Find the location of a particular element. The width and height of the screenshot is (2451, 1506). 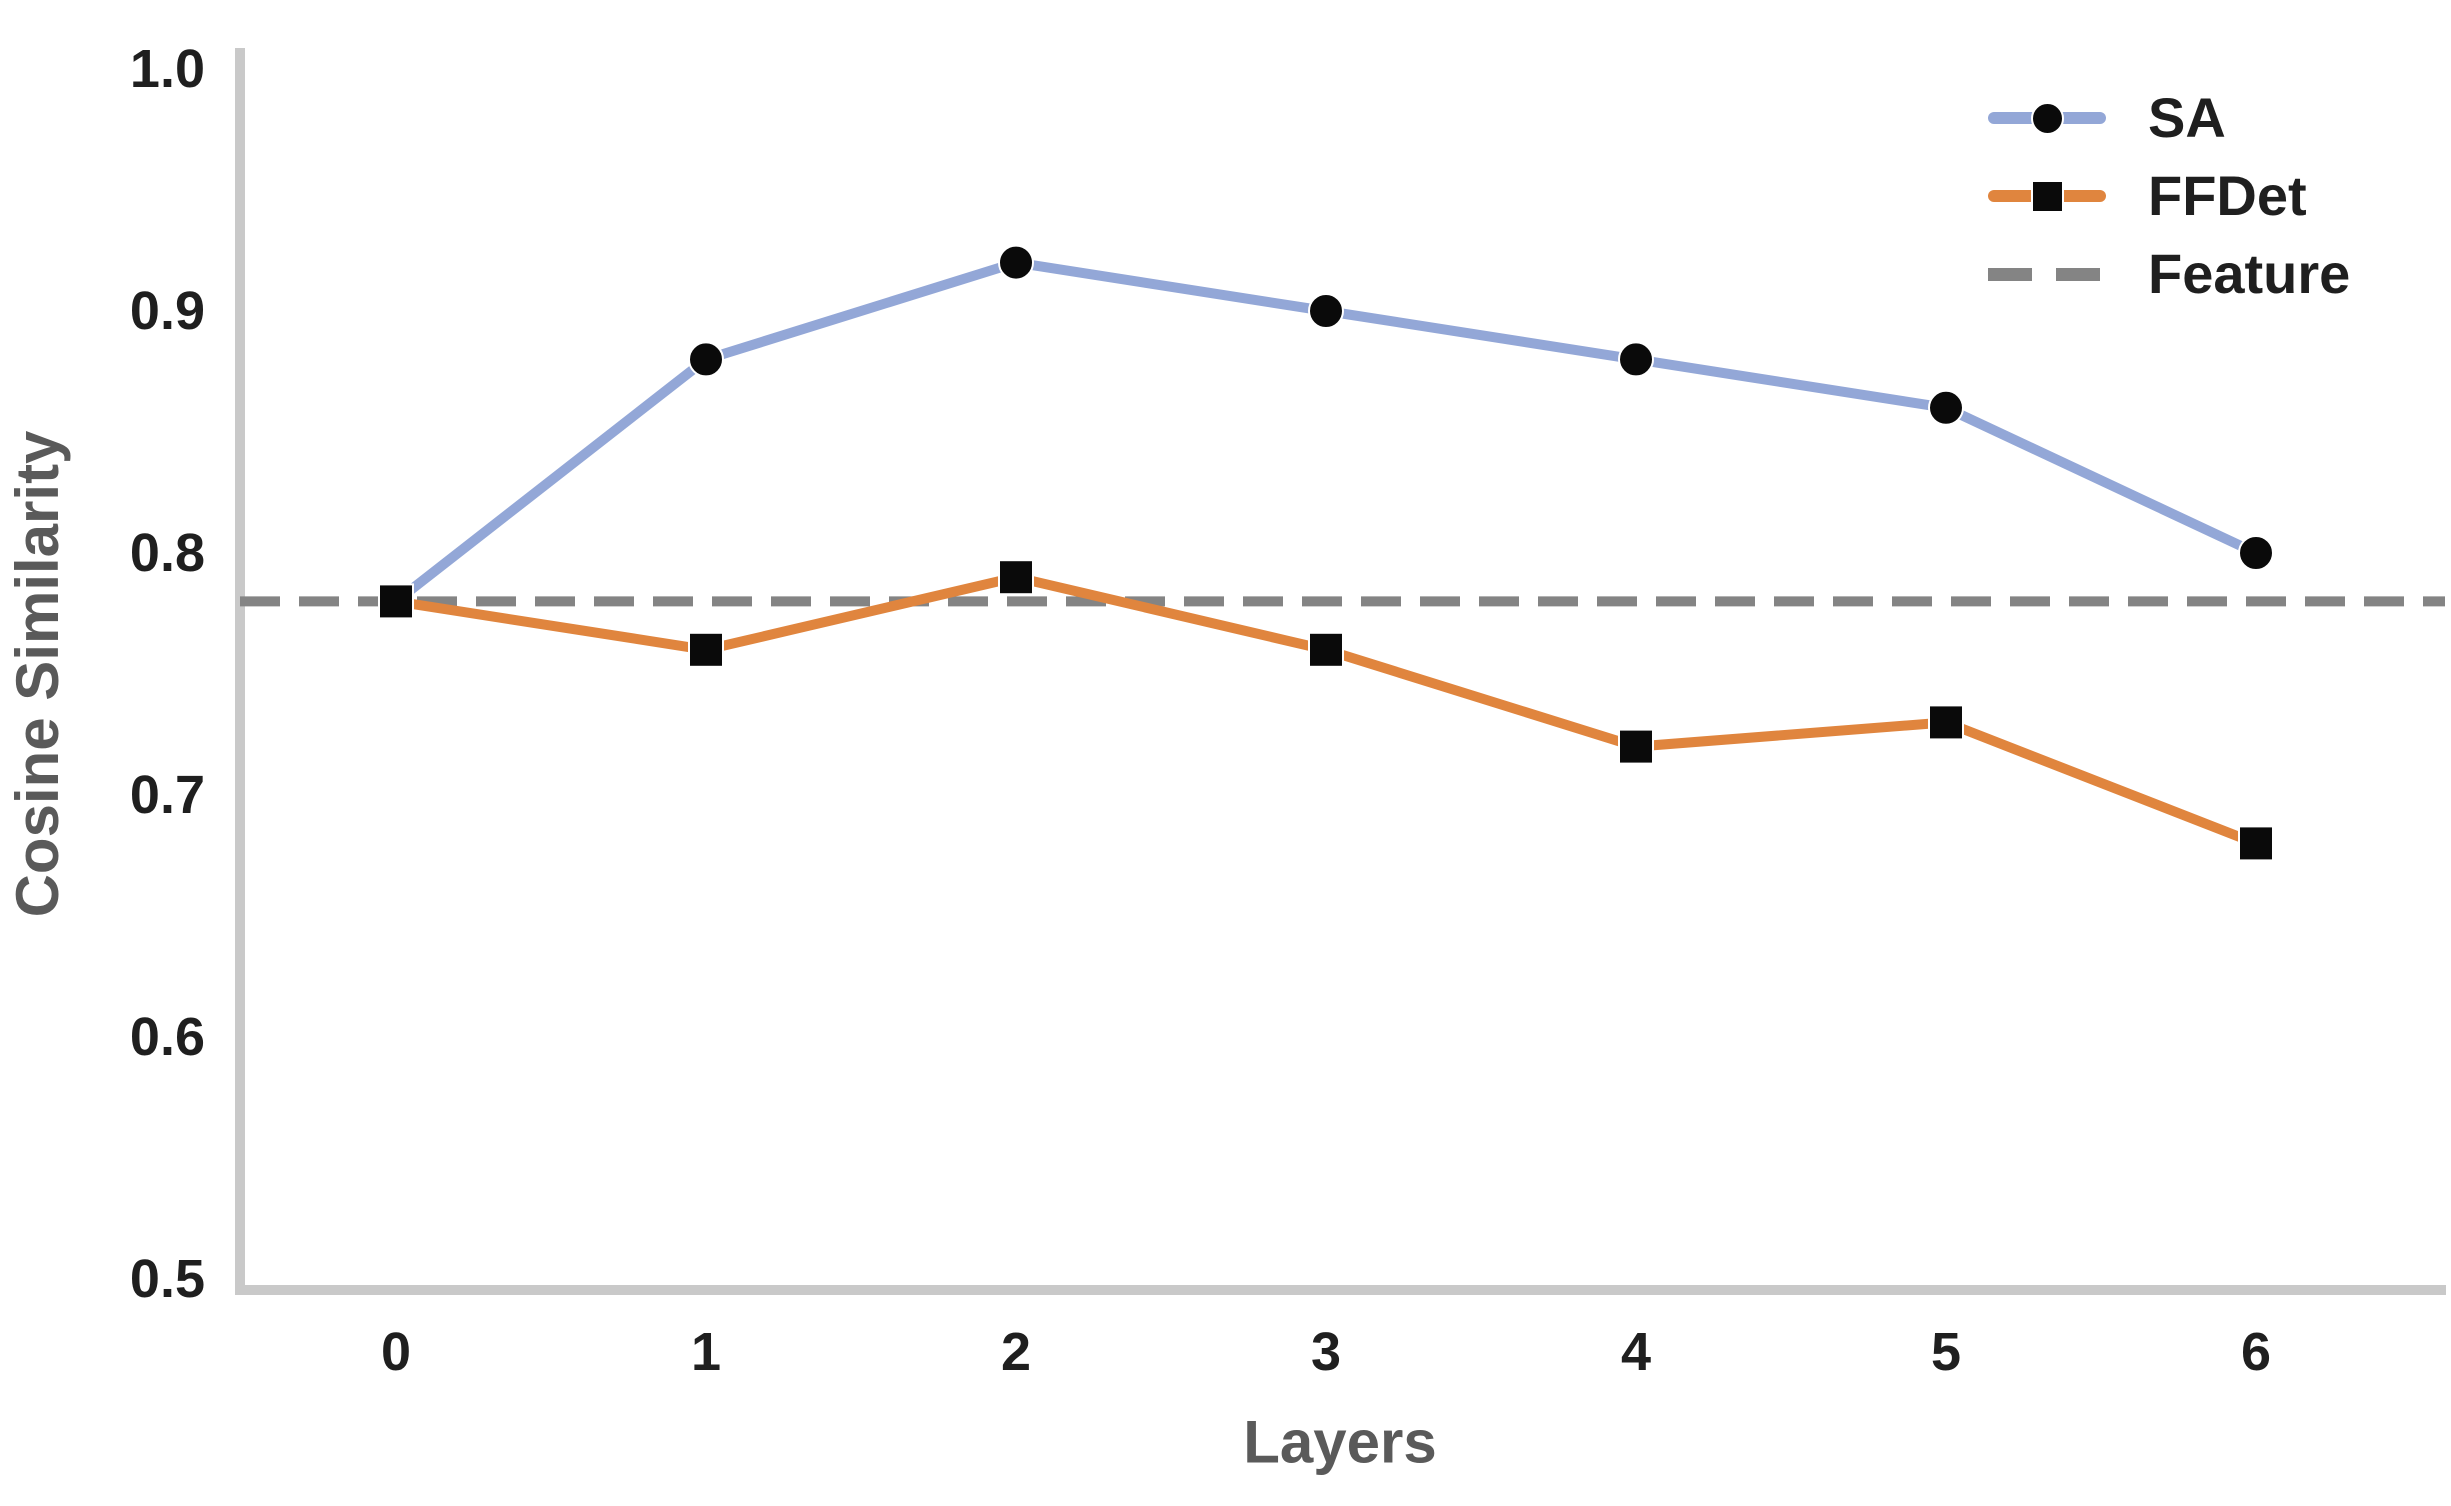

series-line-ffdet is located at coordinates (1326, 710).